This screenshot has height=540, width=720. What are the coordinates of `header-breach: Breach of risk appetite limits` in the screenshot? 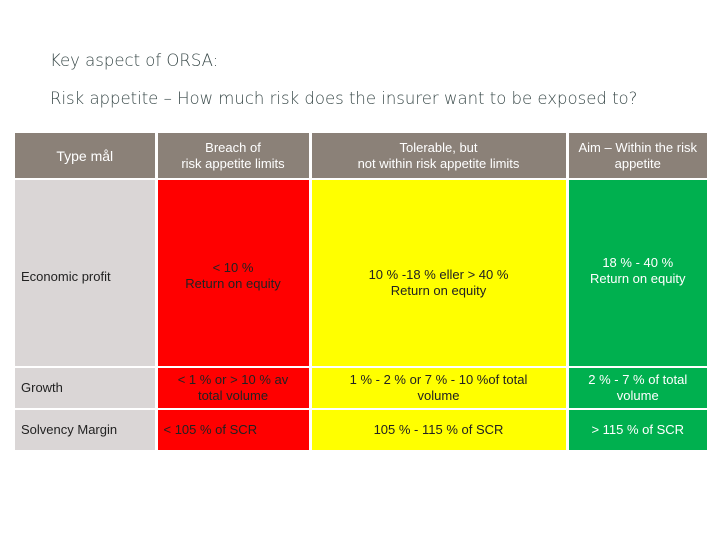 It's located at (234, 156).